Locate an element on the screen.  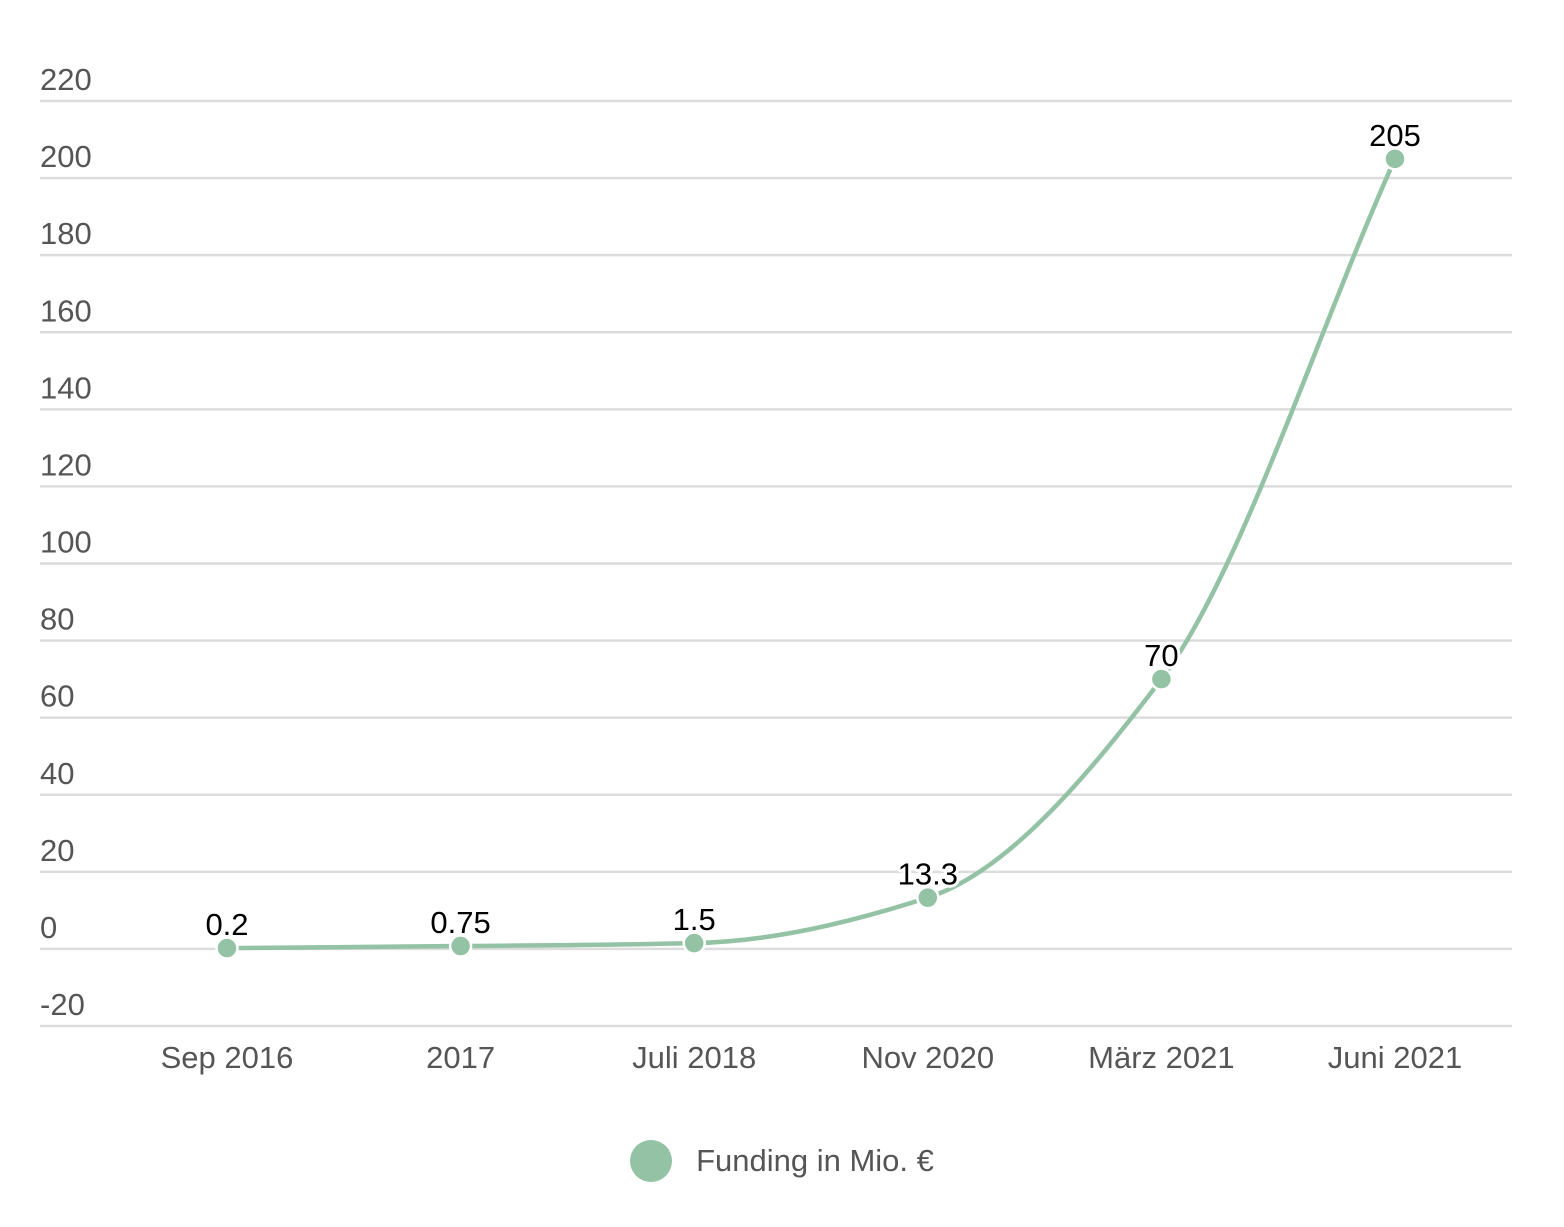
y-tick-label: 80 is located at coordinates (57, 619).